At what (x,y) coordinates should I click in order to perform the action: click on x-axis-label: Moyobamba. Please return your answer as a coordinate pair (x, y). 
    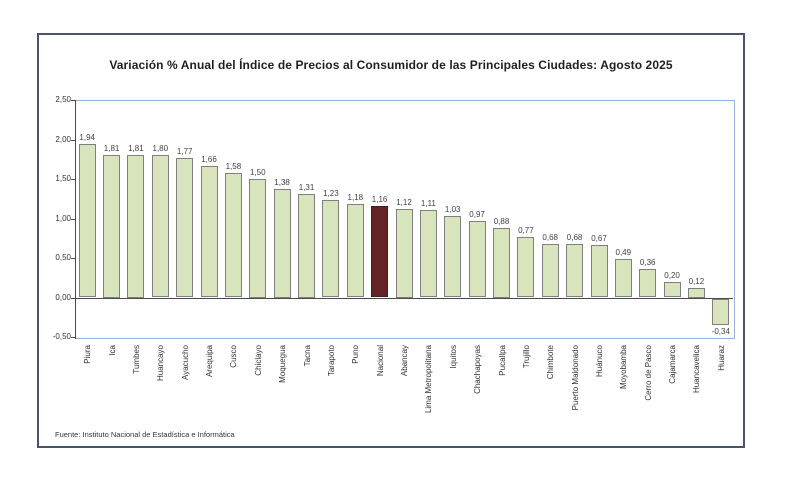
    Looking at the image, I should click on (624, 367).